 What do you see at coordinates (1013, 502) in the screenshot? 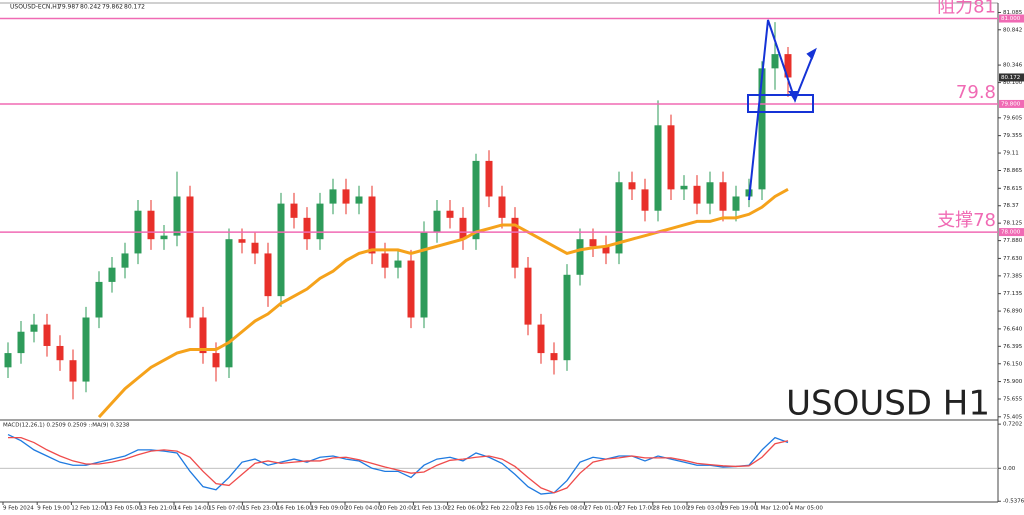
I see `y-tick-label: -0.5376` at bounding box center [1013, 502].